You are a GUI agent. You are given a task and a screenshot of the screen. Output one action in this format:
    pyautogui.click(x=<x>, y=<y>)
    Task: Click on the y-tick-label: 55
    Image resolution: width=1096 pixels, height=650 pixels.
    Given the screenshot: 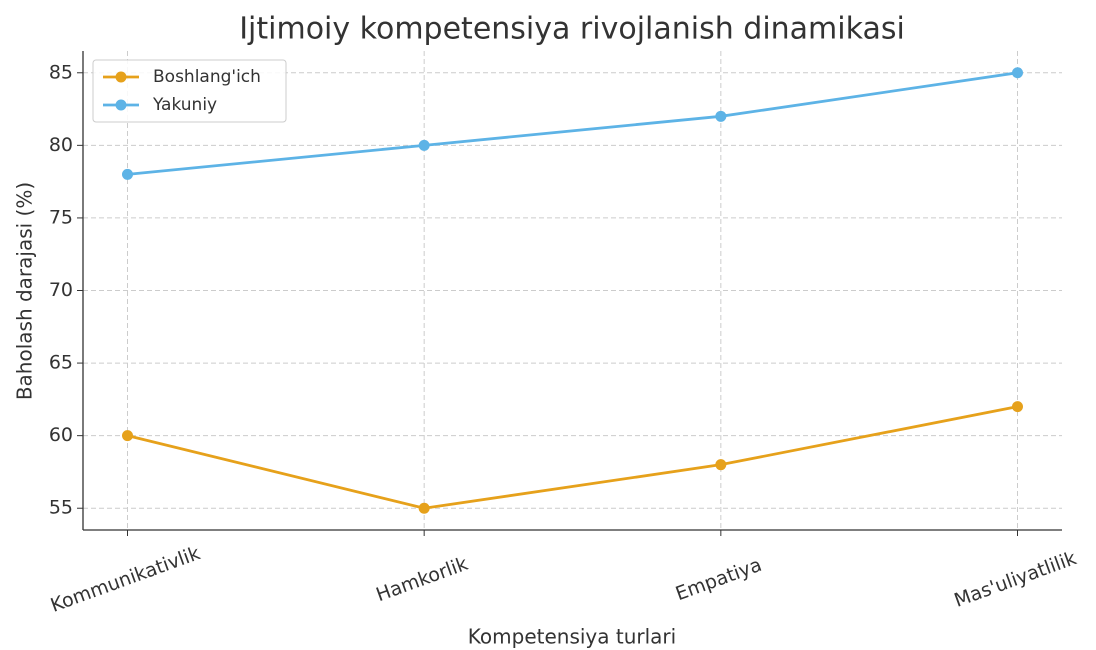 What is the action you would take?
    pyautogui.click(x=61, y=508)
    